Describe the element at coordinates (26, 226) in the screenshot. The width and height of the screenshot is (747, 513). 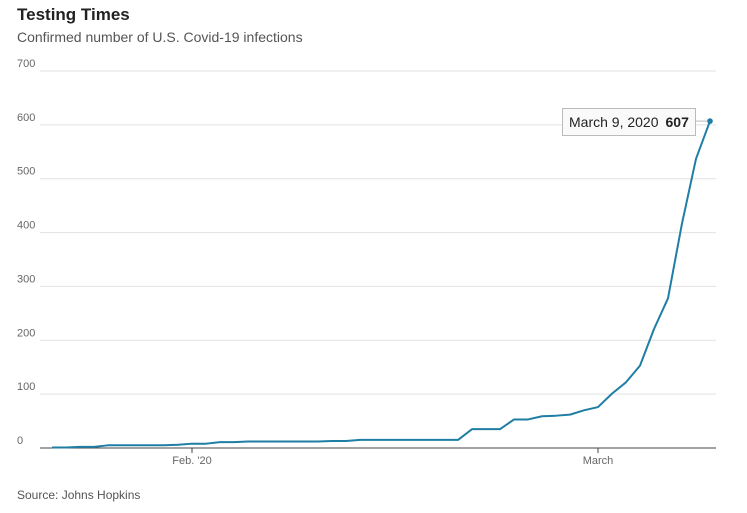
I see `y-tick-label: 400` at that location.